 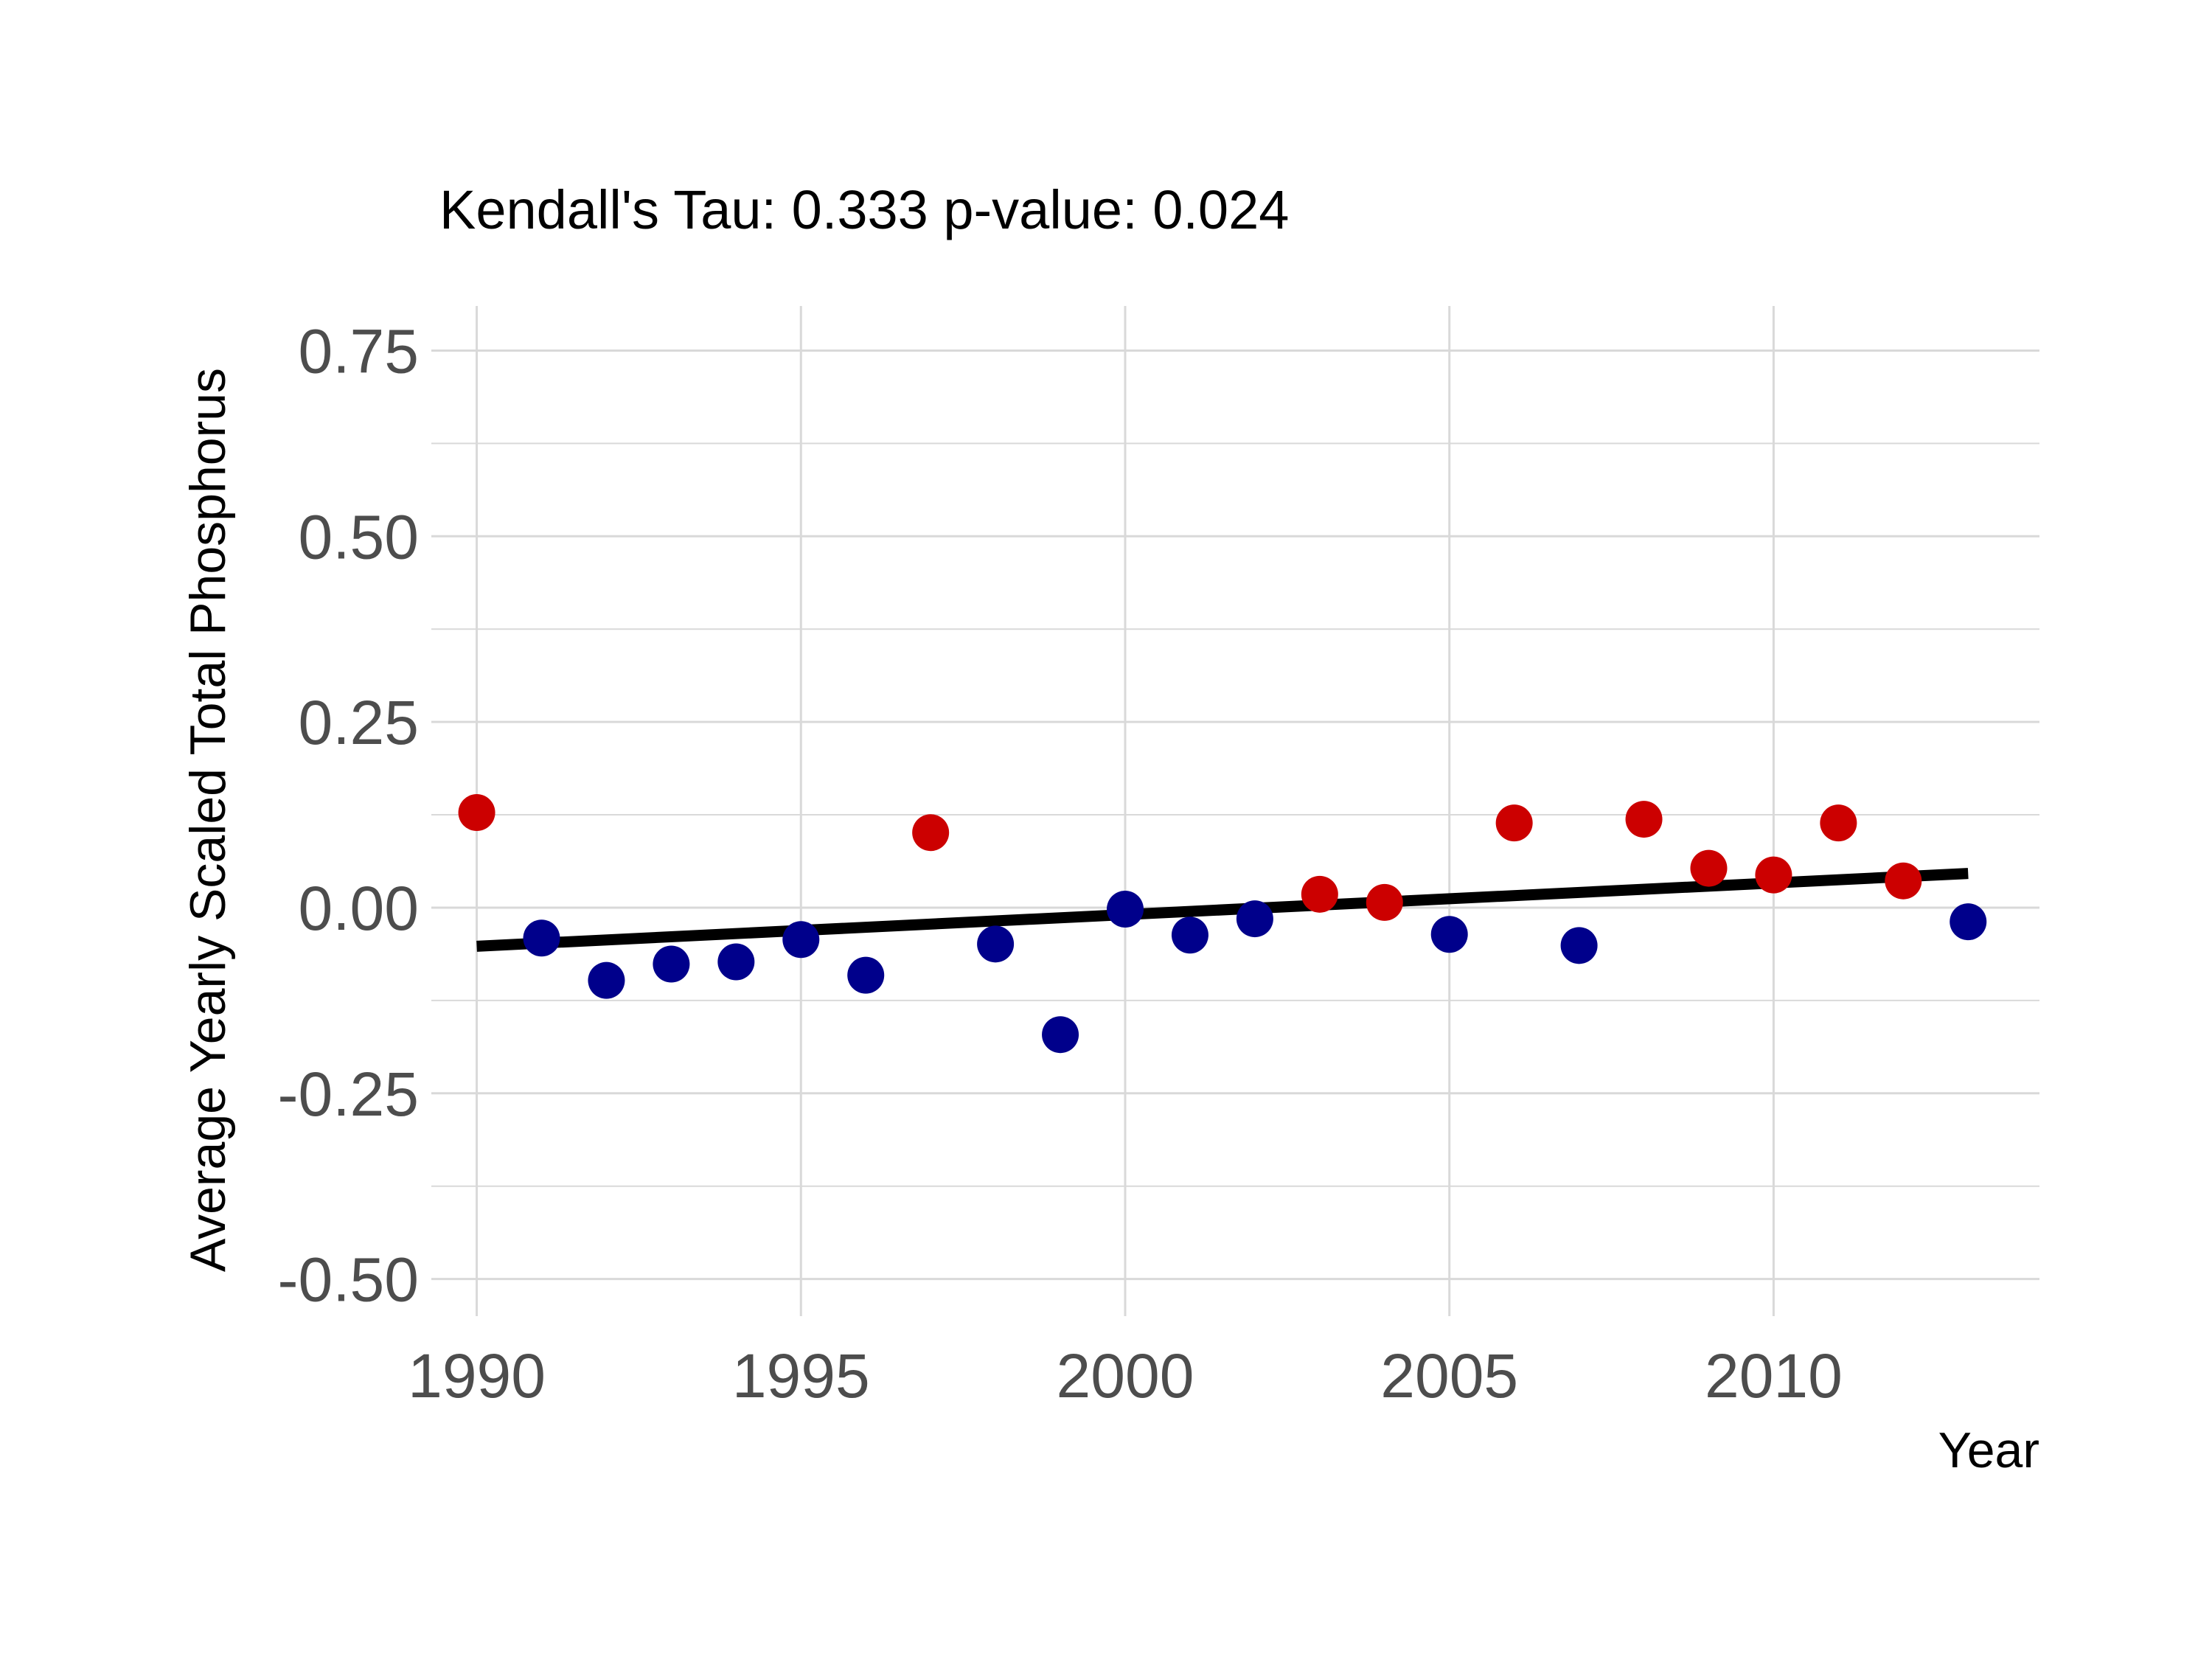 I want to click on y-tick-label: 0.50, so click(x=359, y=536).